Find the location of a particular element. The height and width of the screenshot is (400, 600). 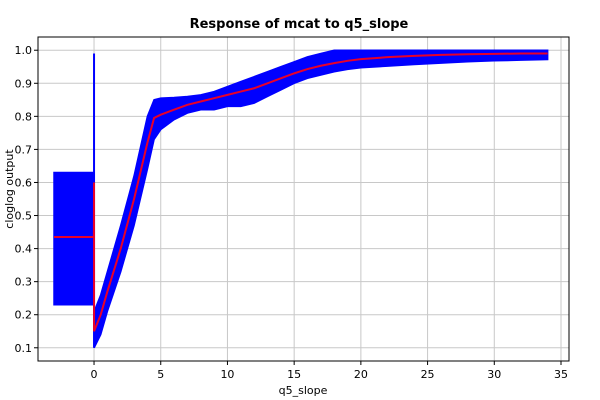

y-tick-label: 1.0 is located at coordinates (24, 50).